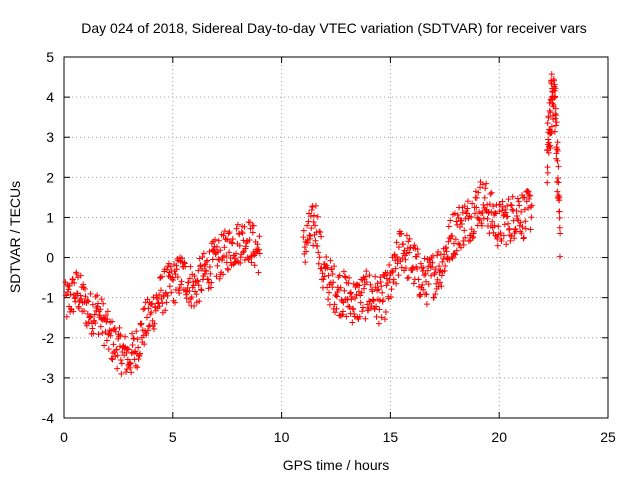 The height and width of the screenshot is (480, 640). I want to click on x-tick-label: 20, so click(499, 437).